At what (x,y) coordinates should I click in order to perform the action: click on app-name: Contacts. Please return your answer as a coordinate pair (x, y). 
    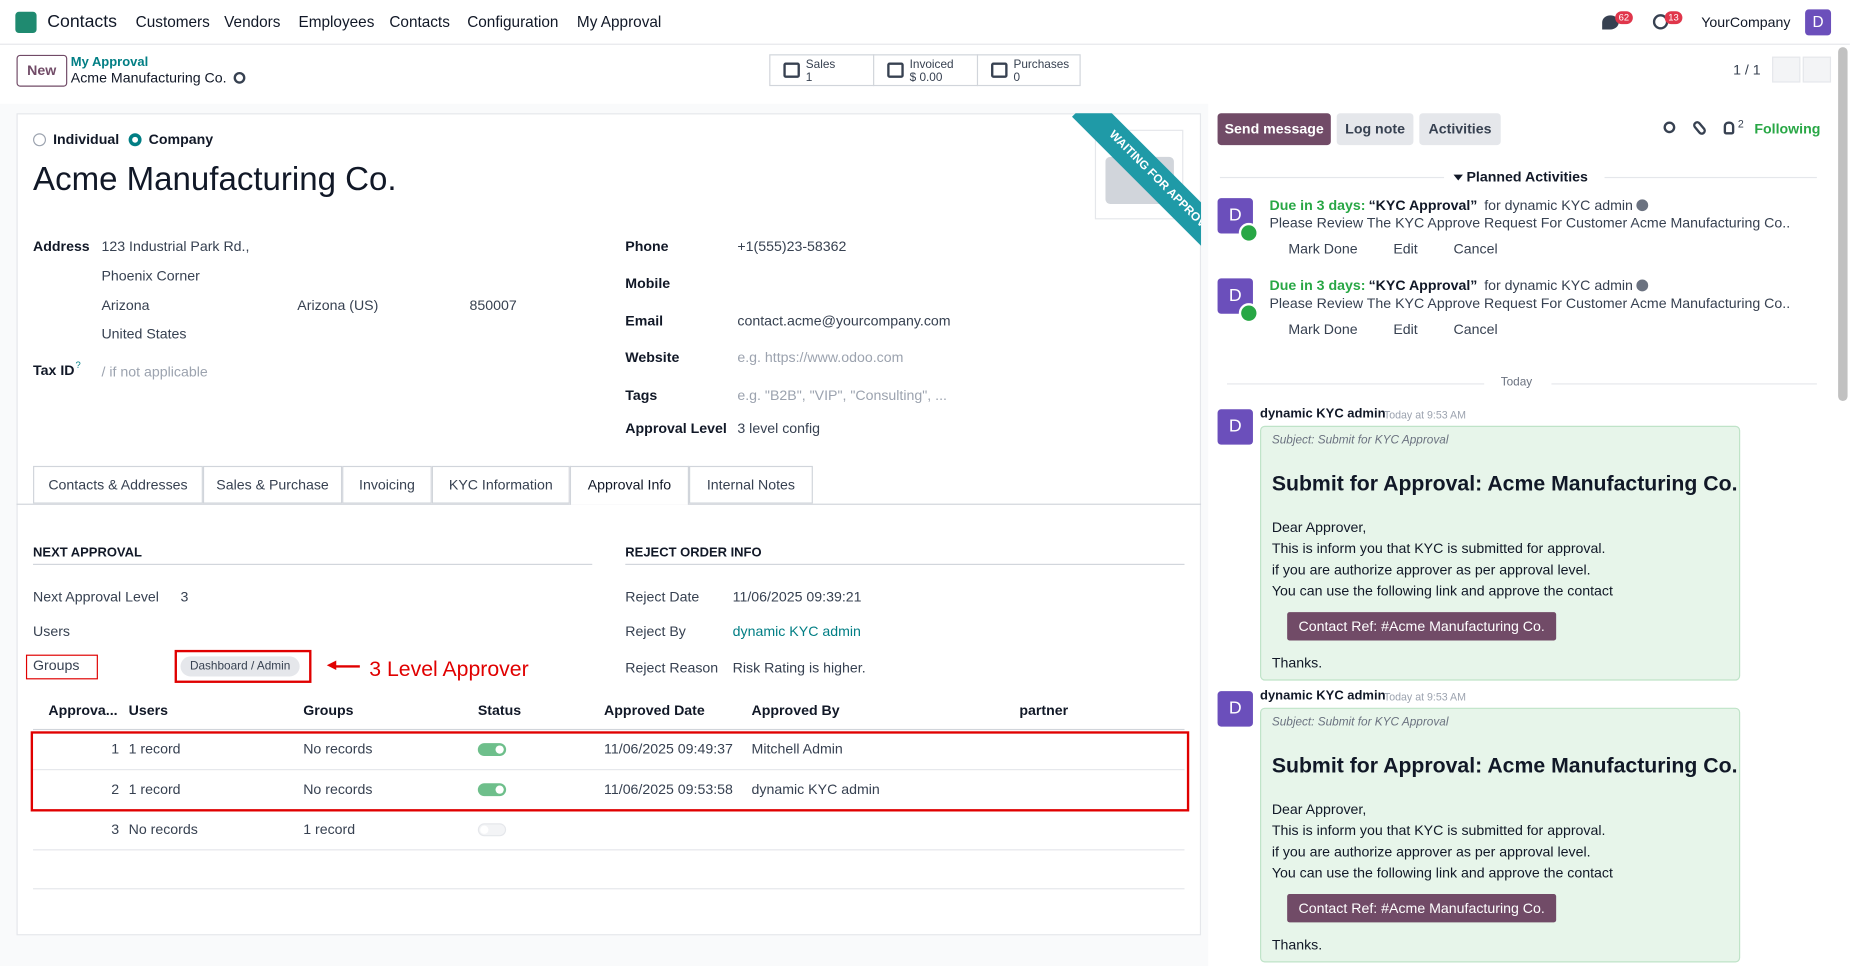
    Looking at the image, I should click on (82, 21).